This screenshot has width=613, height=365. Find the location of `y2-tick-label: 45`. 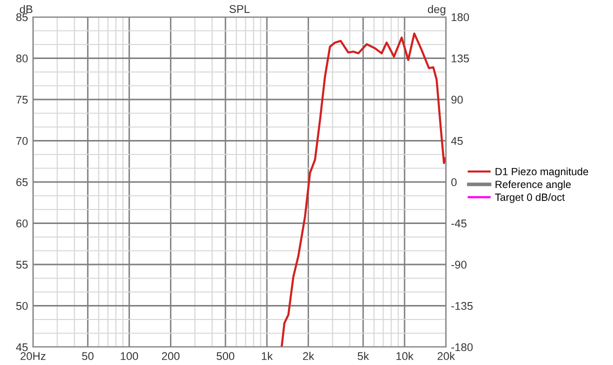

y2-tick-label: 45 is located at coordinates (457, 141).